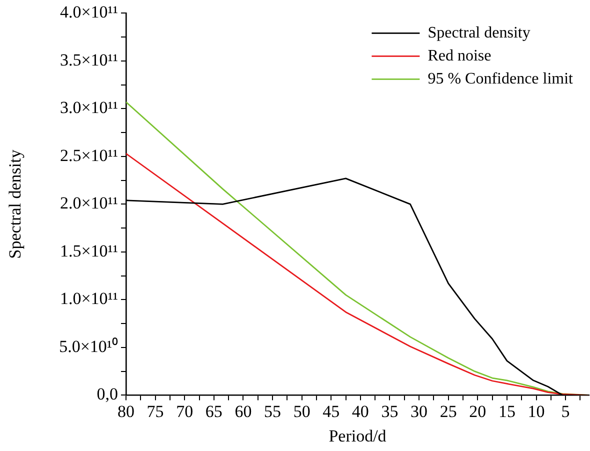  Describe the element at coordinates (185, 411) in the screenshot. I see `x-tick-label: 70` at that location.